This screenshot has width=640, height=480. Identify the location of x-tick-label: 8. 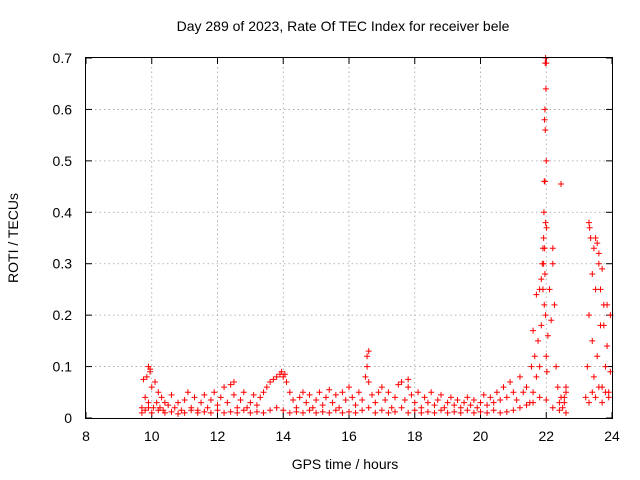
(86, 436).